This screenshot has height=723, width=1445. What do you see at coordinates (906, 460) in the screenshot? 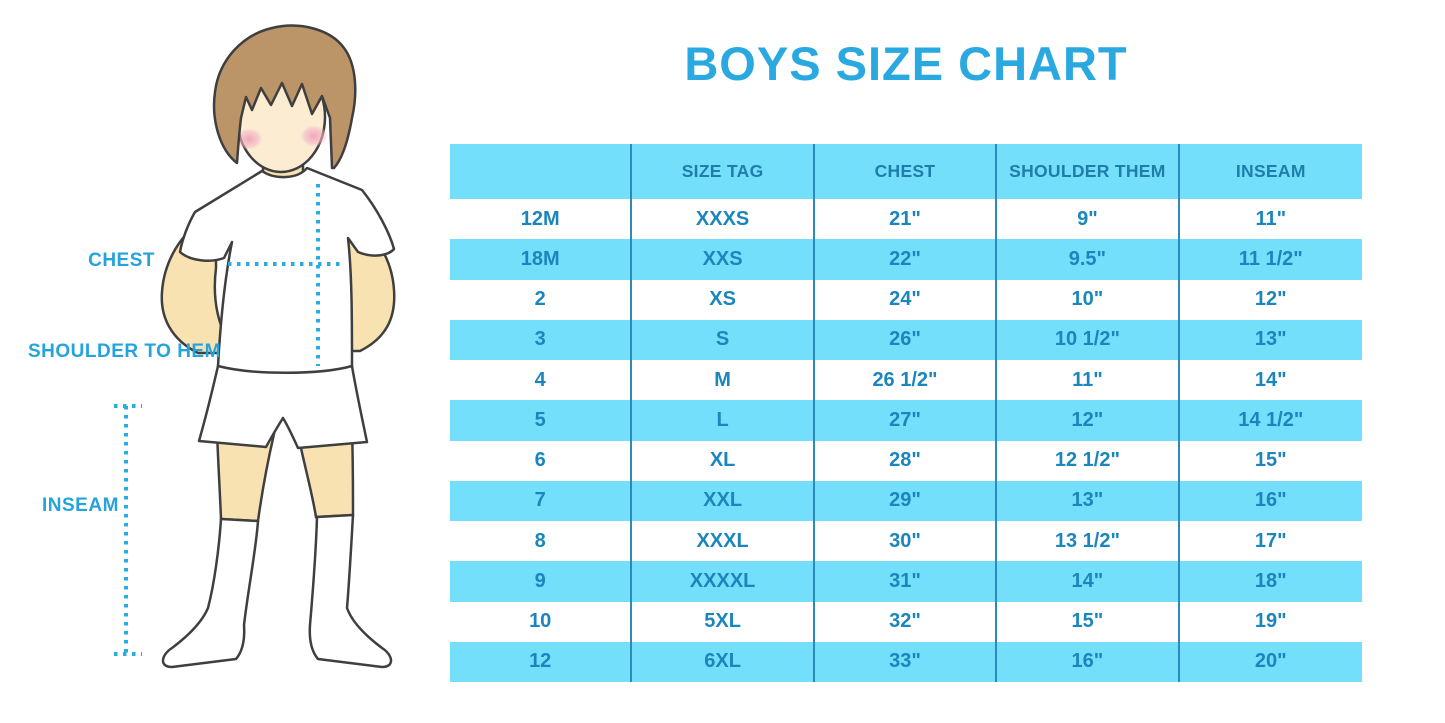
I see `table-cell: 28"` at bounding box center [906, 460].